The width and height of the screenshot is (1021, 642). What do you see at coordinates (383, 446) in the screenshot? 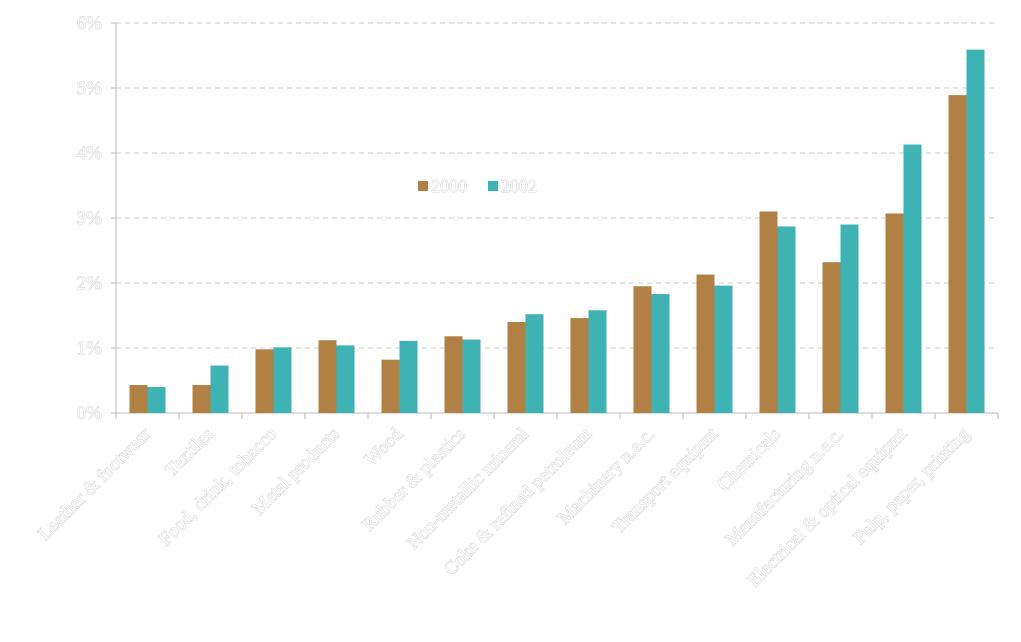
I see `x-tick-label: Wood` at bounding box center [383, 446].